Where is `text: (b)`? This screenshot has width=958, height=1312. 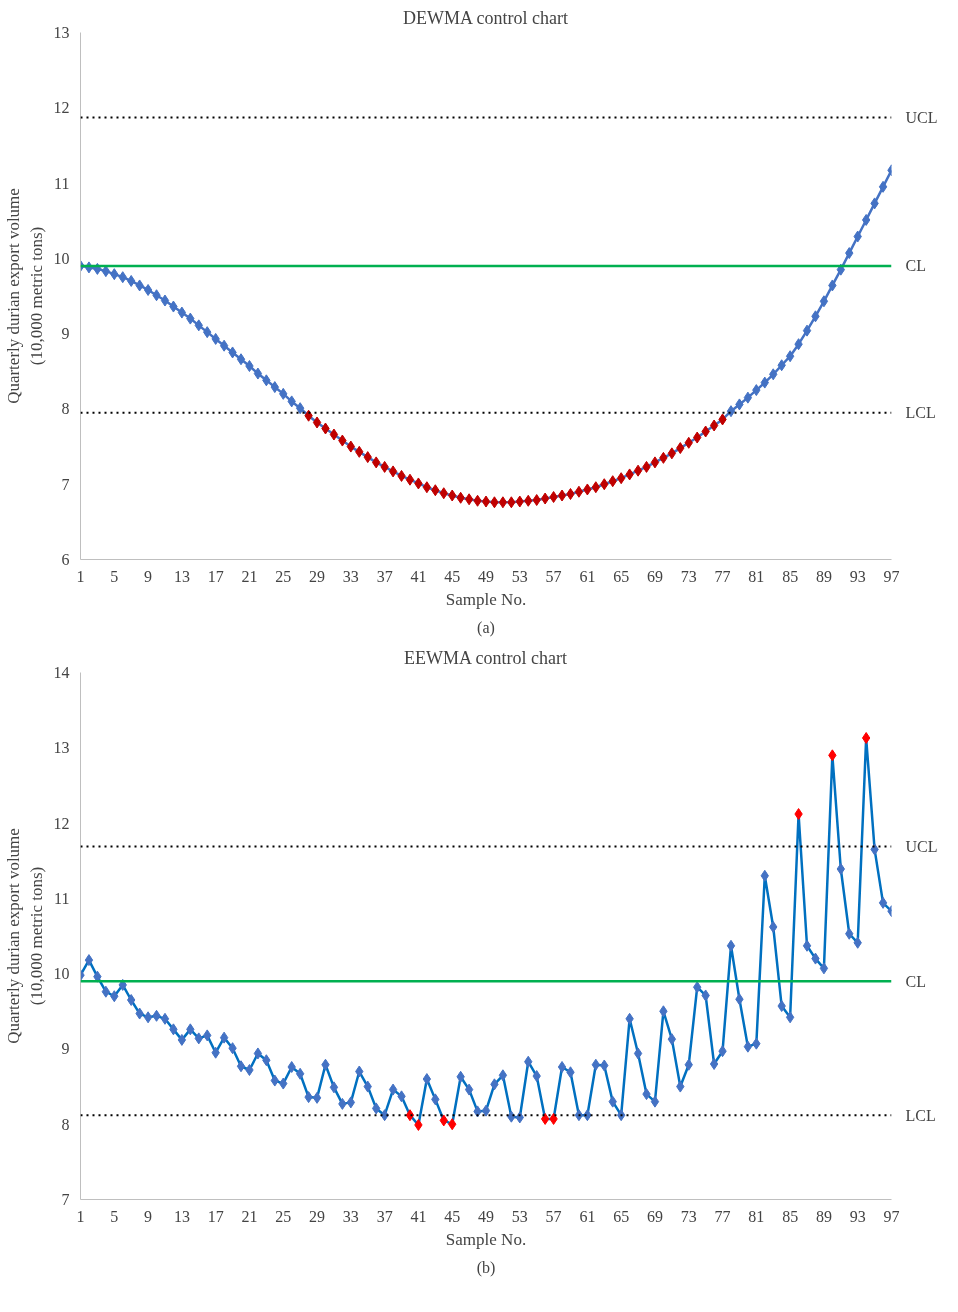
text: (b) is located at coordinates (486, 1267).